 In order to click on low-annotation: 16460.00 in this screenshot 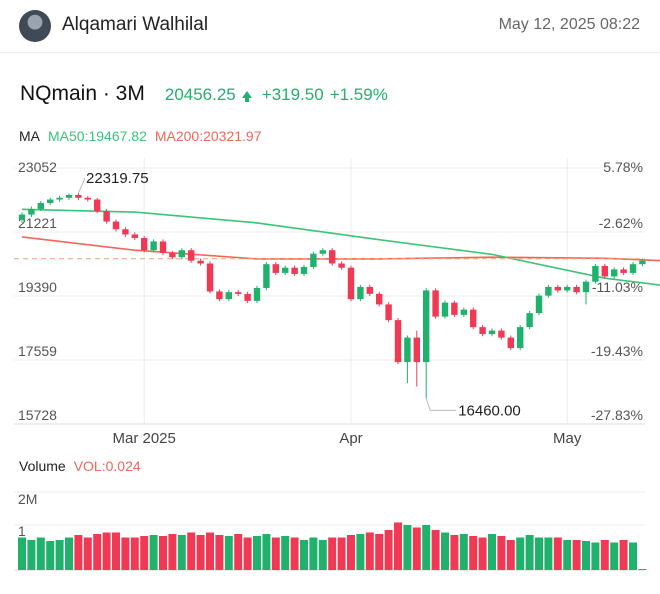, I will do `click(489, 410)`.